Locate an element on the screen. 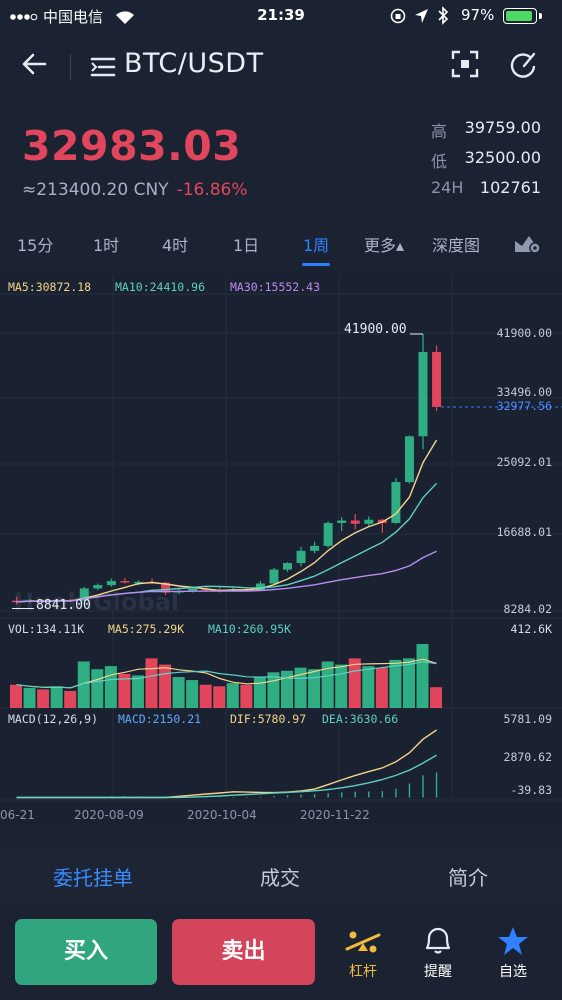 The width and height of the screenshot is (562, 1000). location-icon is located at coordinates (421, 16).